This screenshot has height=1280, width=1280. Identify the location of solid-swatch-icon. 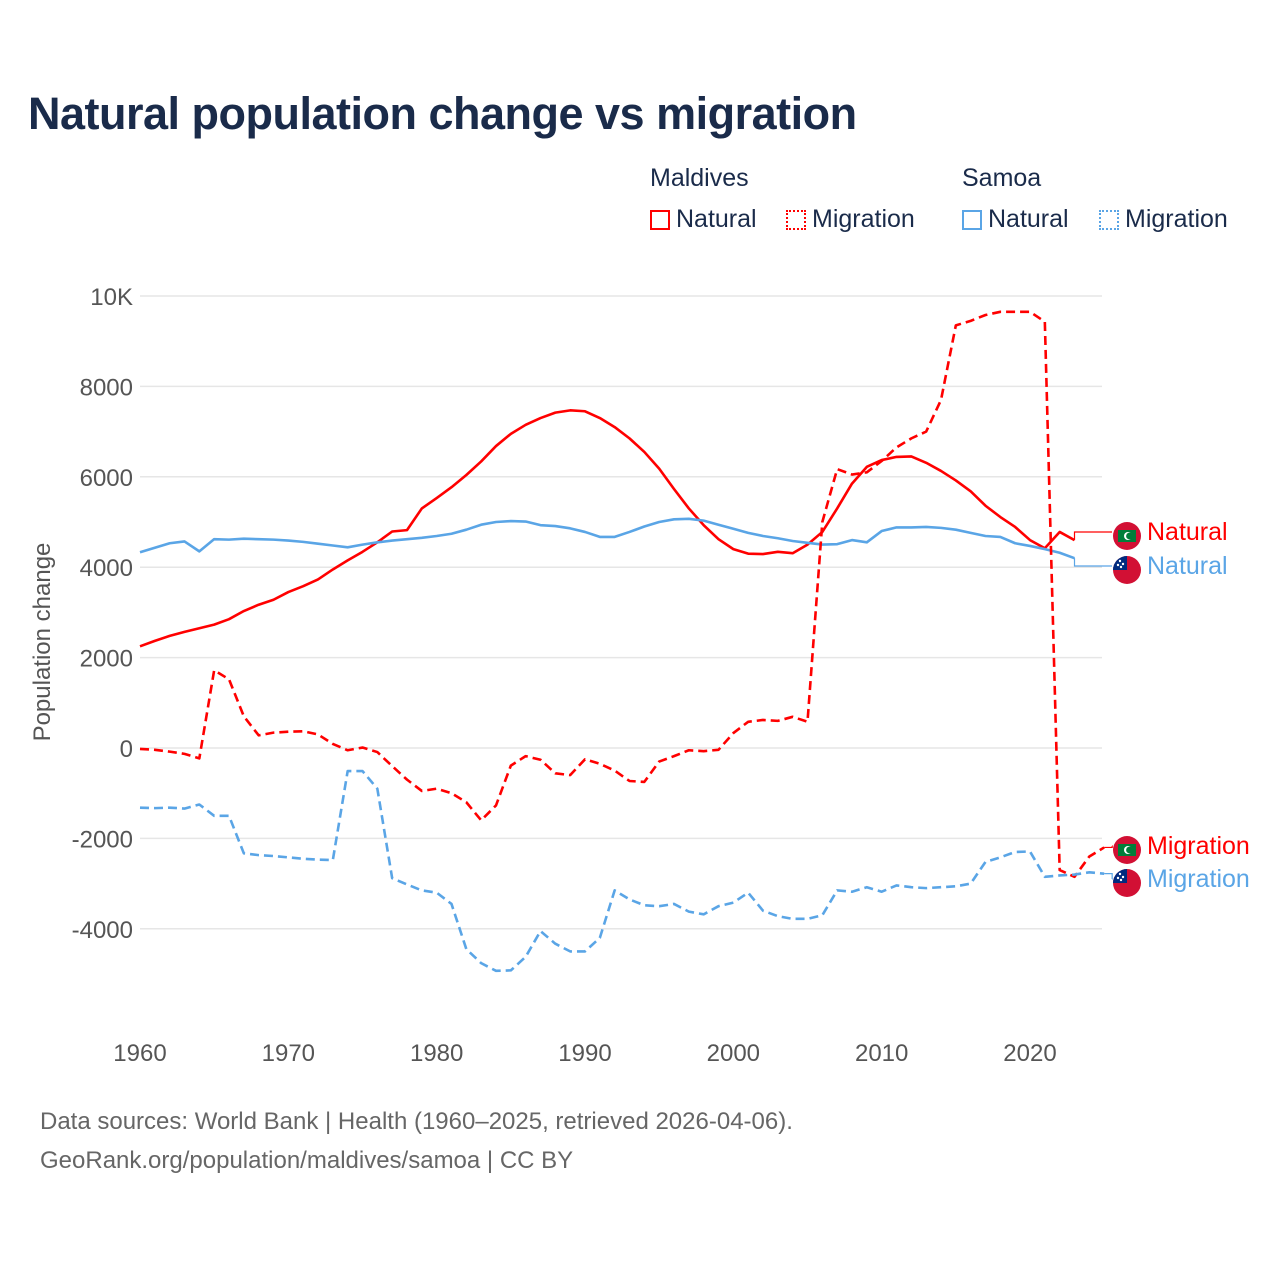
(660, 219).